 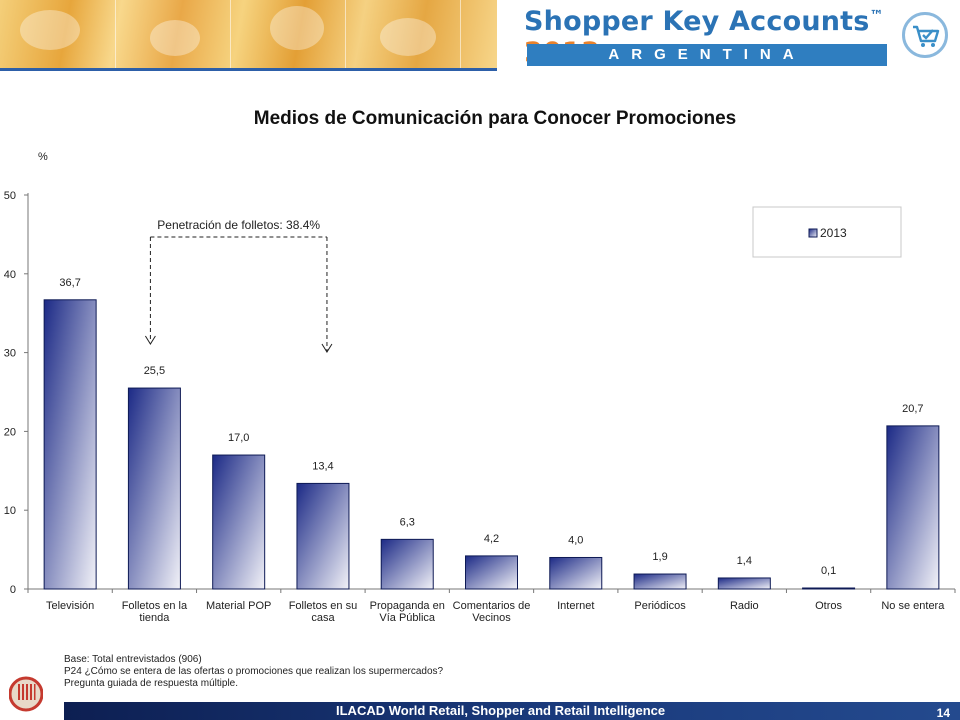 I want to click on country-banner: ARGENTINA, so click(x=707, y=55).